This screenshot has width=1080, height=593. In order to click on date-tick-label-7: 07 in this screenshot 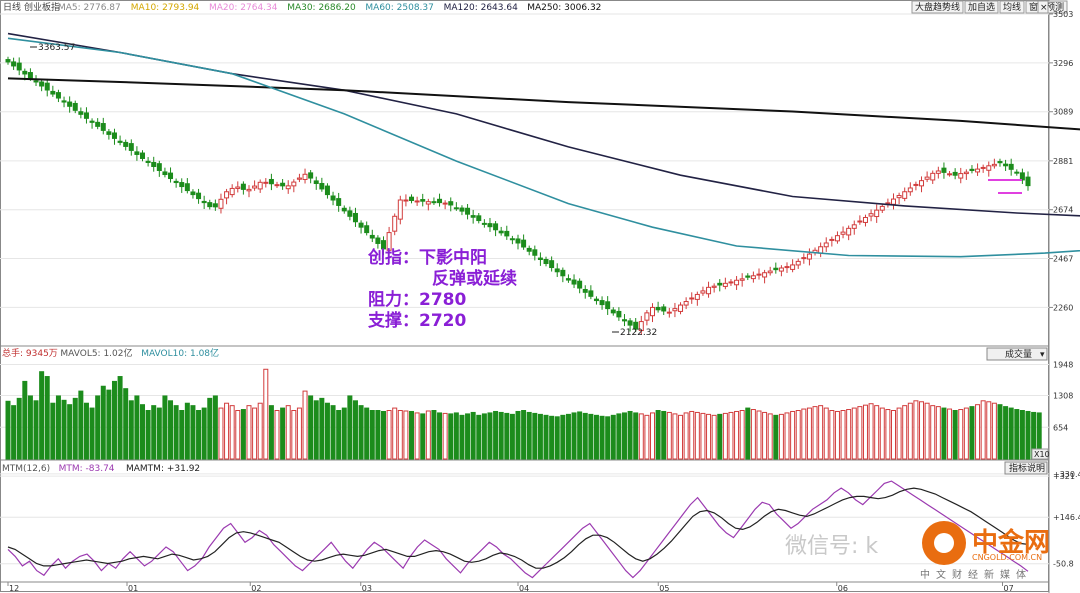, I will do `click(1009, 588)`.